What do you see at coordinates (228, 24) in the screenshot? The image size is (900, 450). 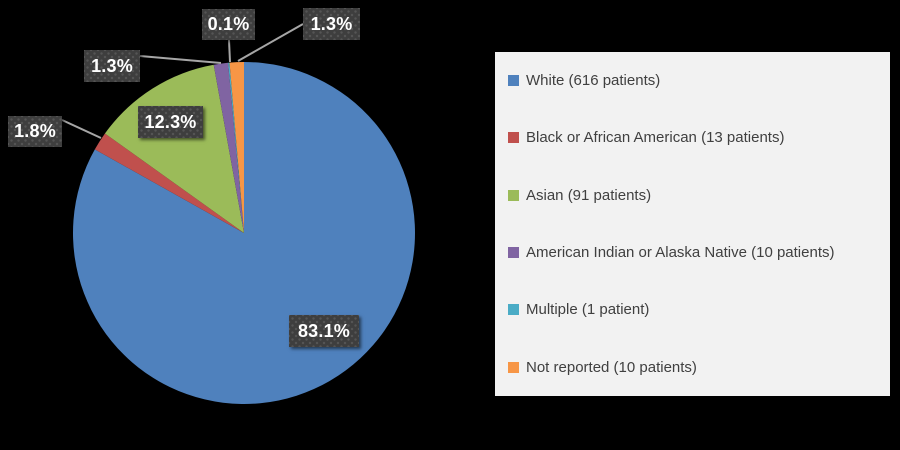 I see `percent-label-multiple: 0.1%` at bounding box center [228, 24].